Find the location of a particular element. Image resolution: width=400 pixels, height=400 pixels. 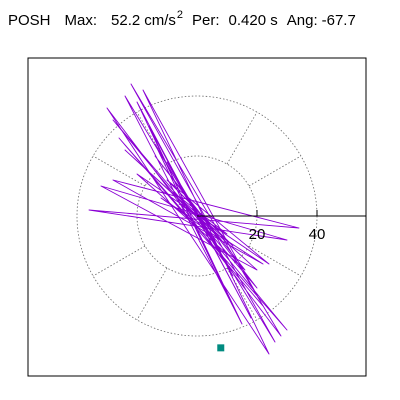

peak-marker is located at coordinates (221, 348).